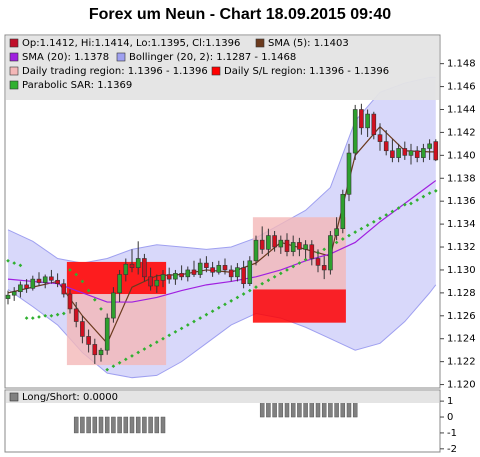 The image size is (480, 457). What do you see at coordinates (222, 68) in the screenshot?
I see `legend-box` at bounding box center [222, 68].